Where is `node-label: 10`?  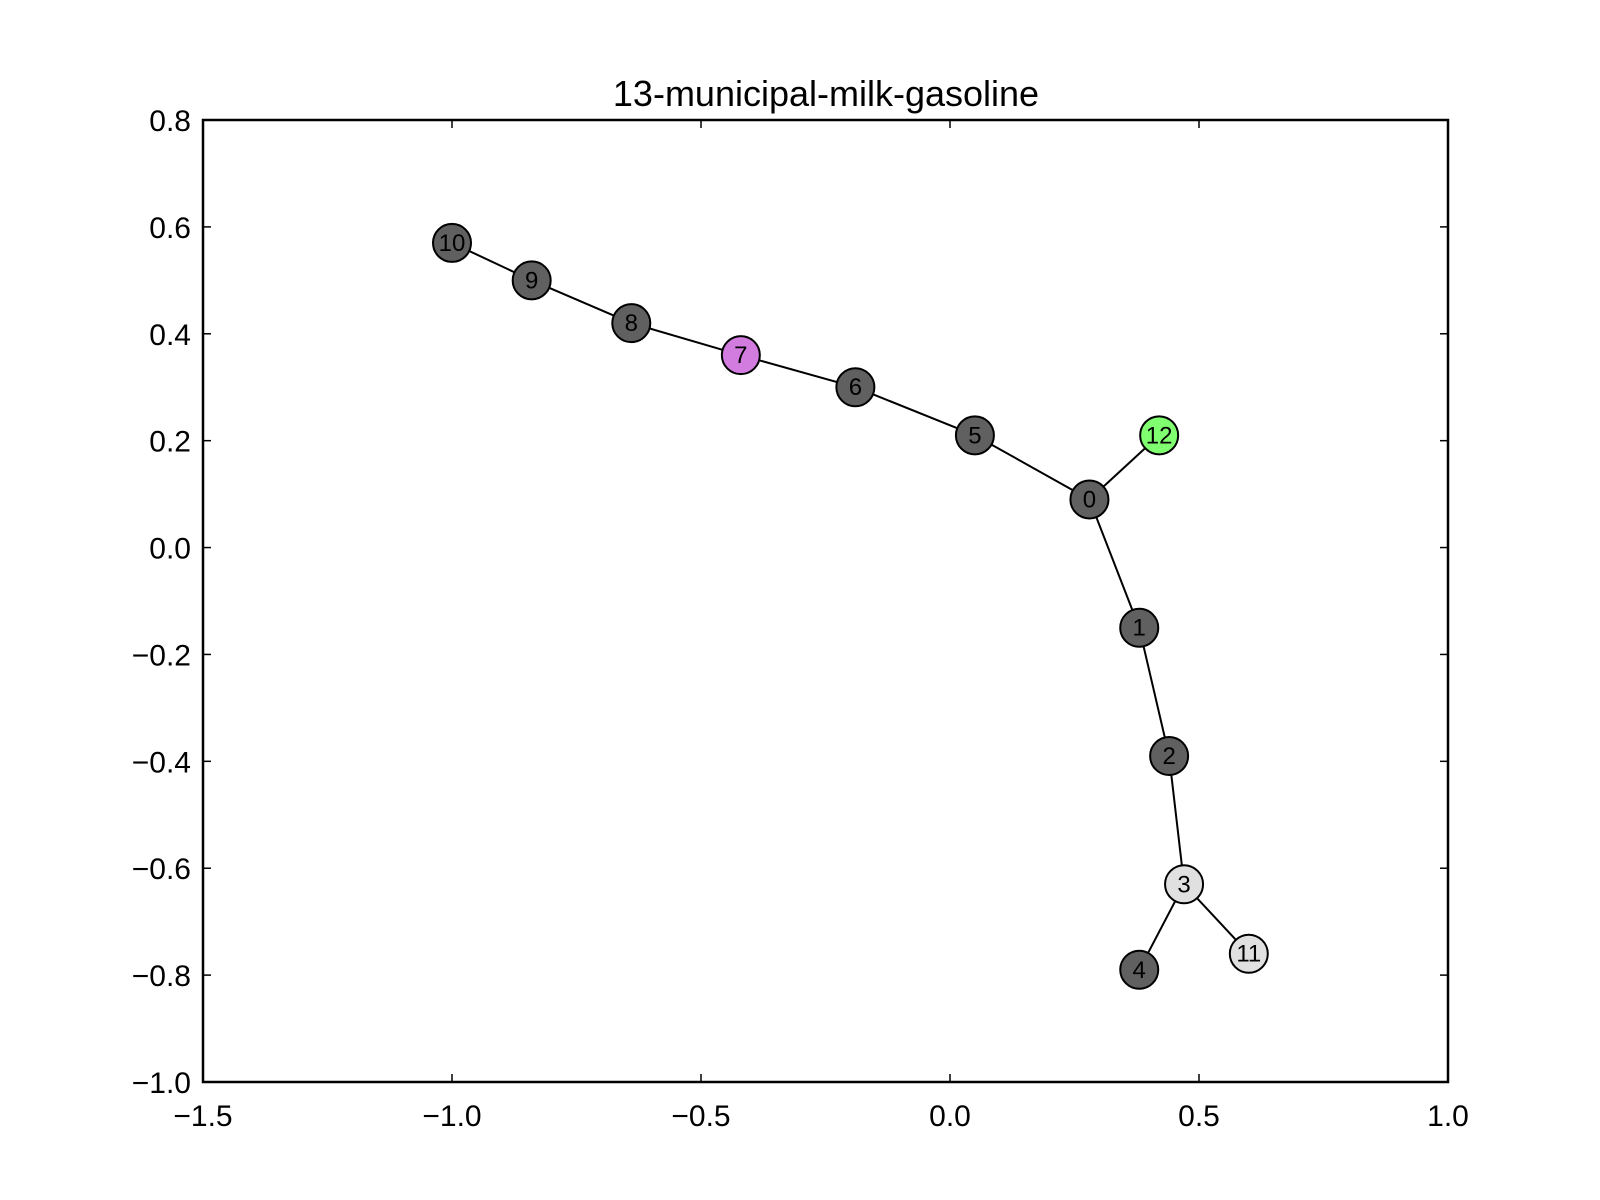 node-label: 10 is located at coordinates (452, 243).